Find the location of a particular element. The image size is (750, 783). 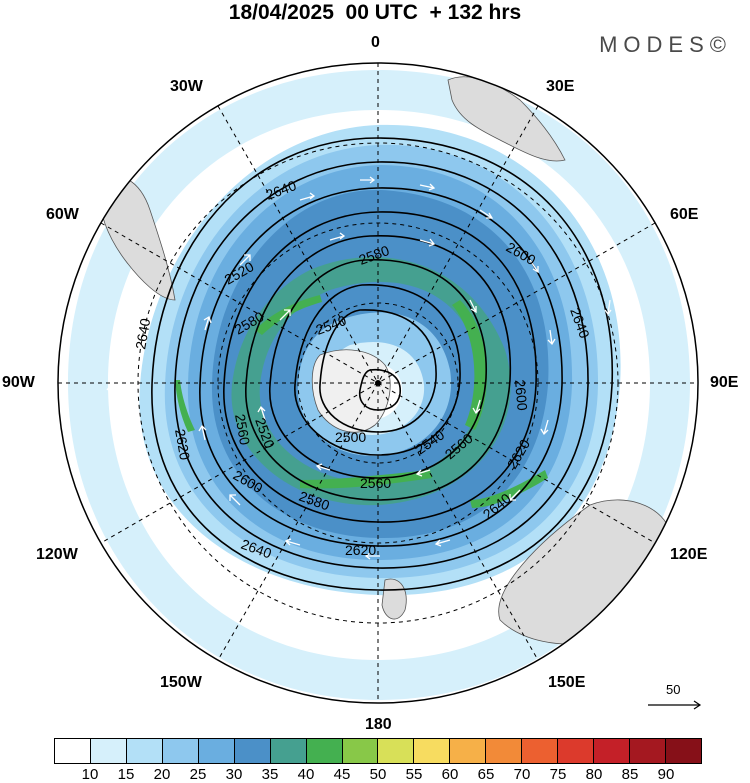

contour-label: 2600 is located at coordinates (521, 395).